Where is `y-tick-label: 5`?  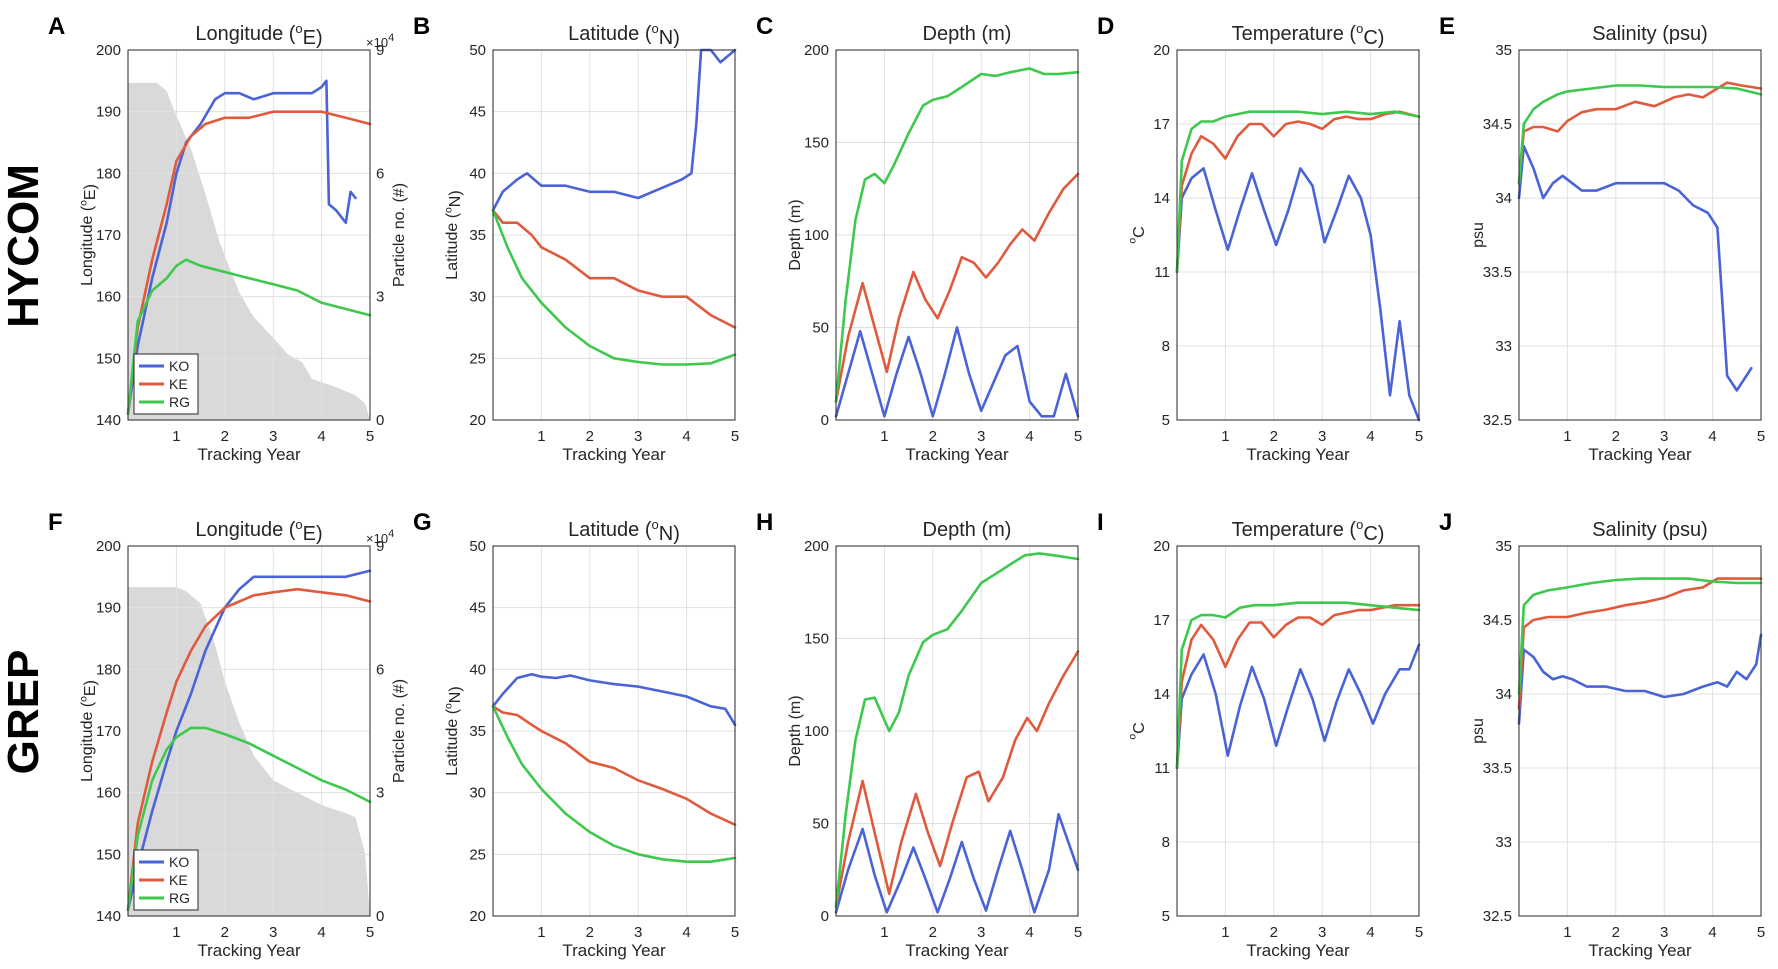 y-tick-label: 5 is located at coordinates (1166, 420).